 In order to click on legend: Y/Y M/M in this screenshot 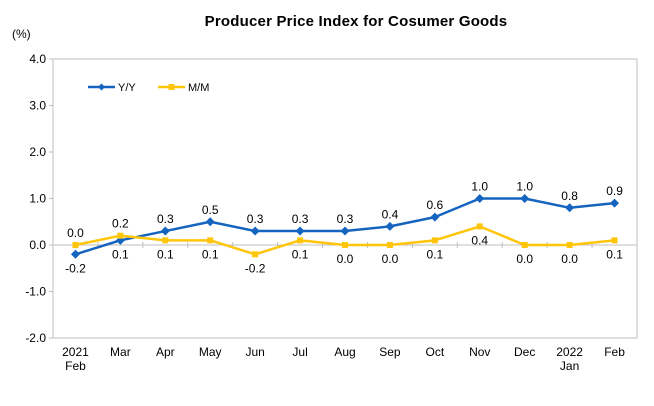, I will do `click(148, 88)`.